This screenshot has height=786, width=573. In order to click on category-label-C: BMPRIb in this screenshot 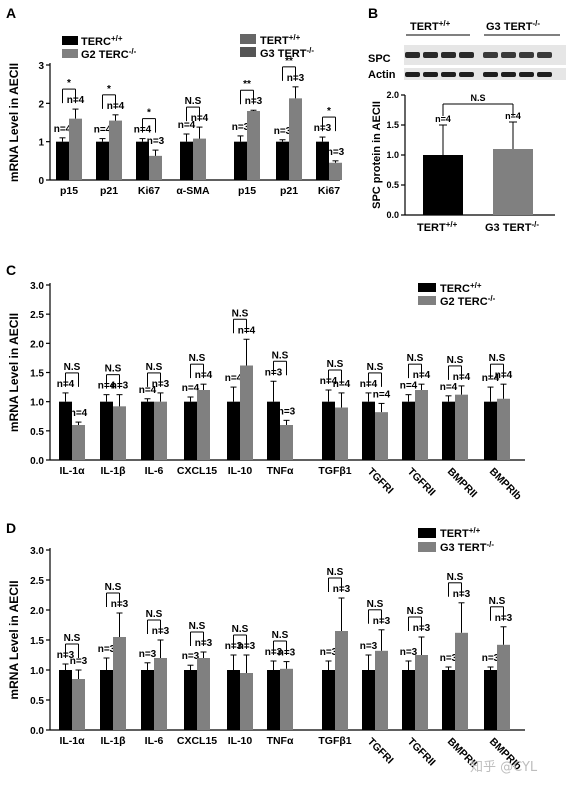, I will do `click(505, 484)`.